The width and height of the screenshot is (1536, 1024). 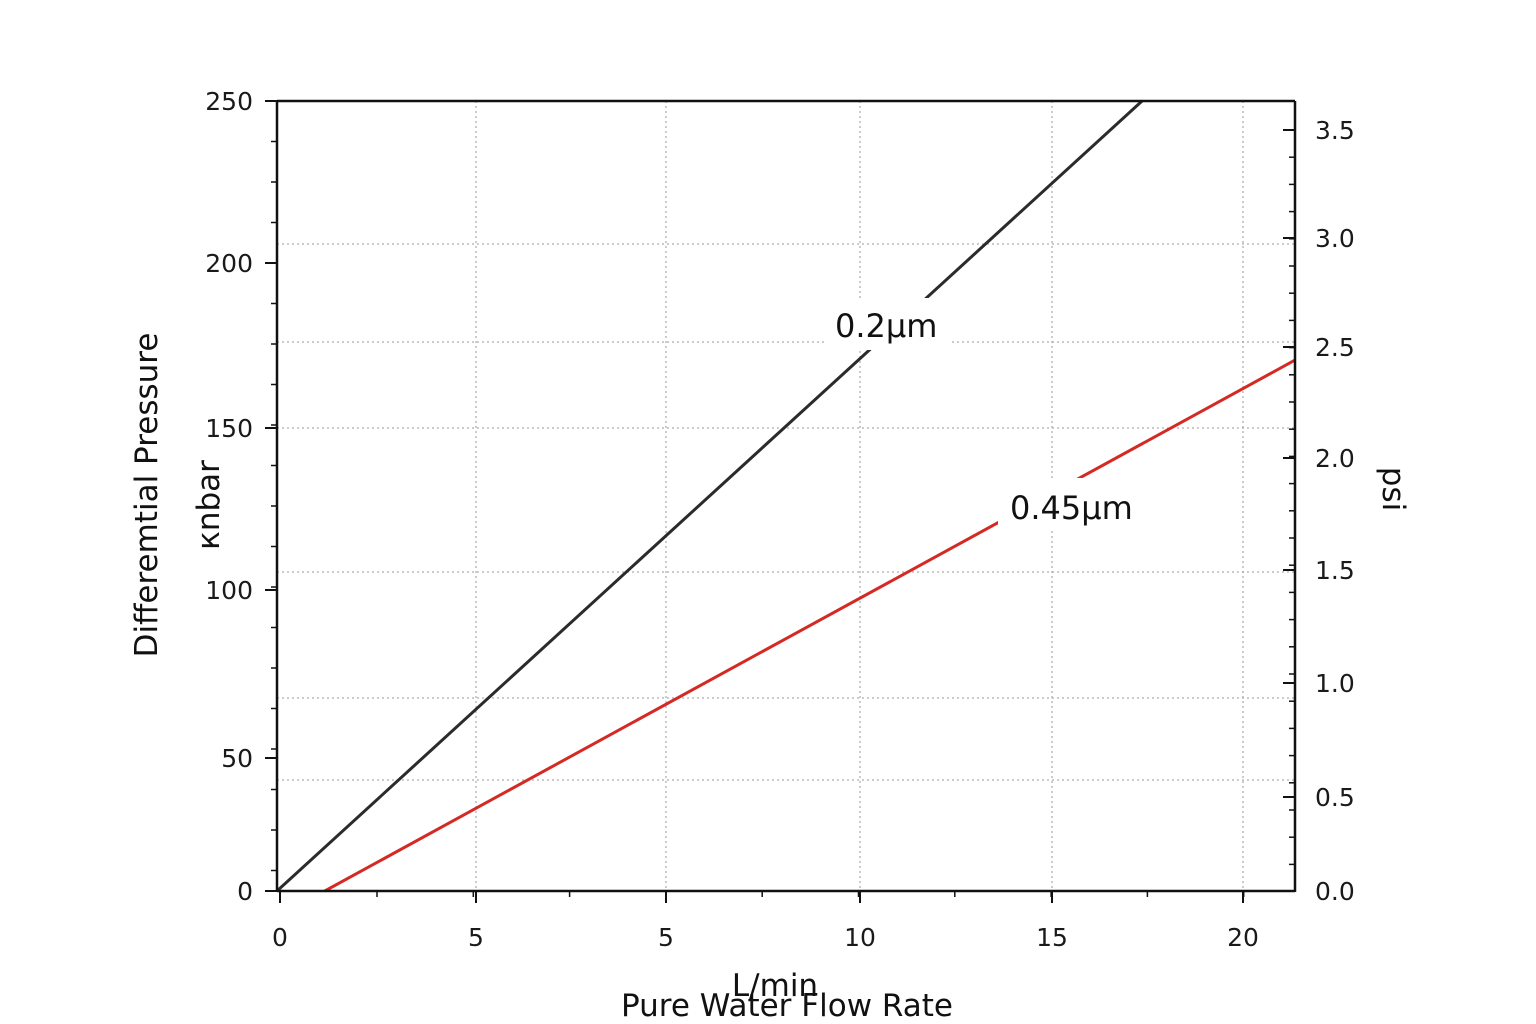 I want to click on y2-tick-label-6: 3.0, so click(x=1335, y=238).